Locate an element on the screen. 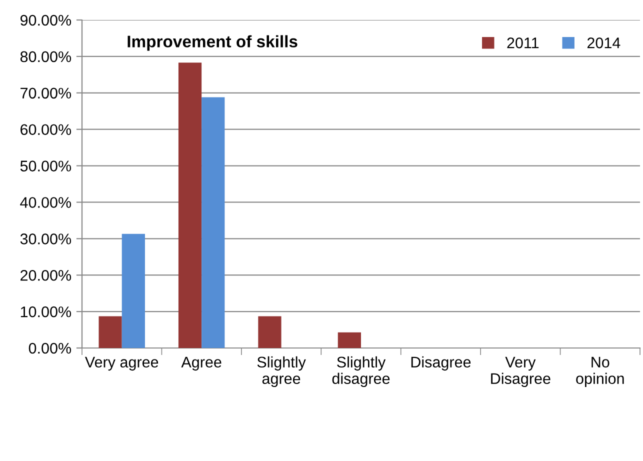 The width and height of the screenshot is (643, 461). x-tick-label: Disagree is located at coordinates (441, 363).